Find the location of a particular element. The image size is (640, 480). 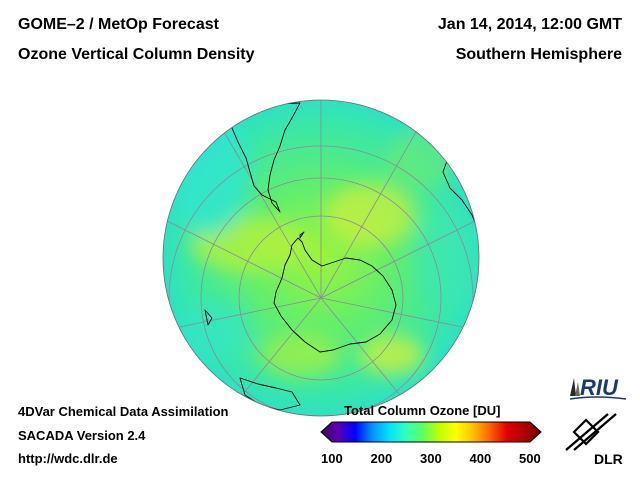

dlr-logo-text: DLR is located at coordinates (608, 459).